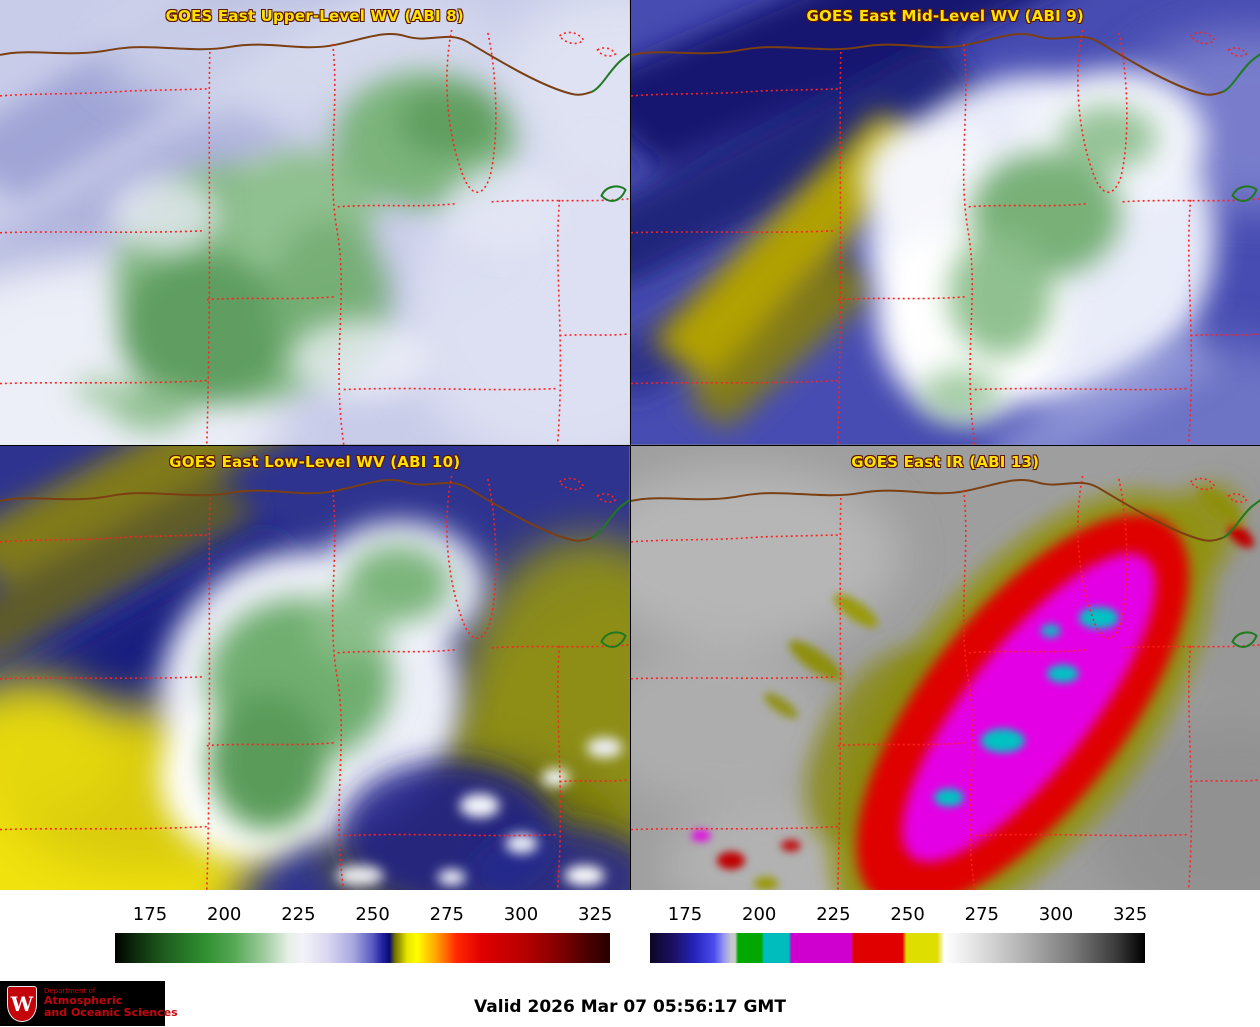 Image resolution: width=1260 pixels, height=1027 pixels. What do you see at coordinates (314, 16) in the screenshot?
I see `panel-title-upper-wv: GOES East Upper-Level WV (ABI 8)` at bounding box center [314, 16].